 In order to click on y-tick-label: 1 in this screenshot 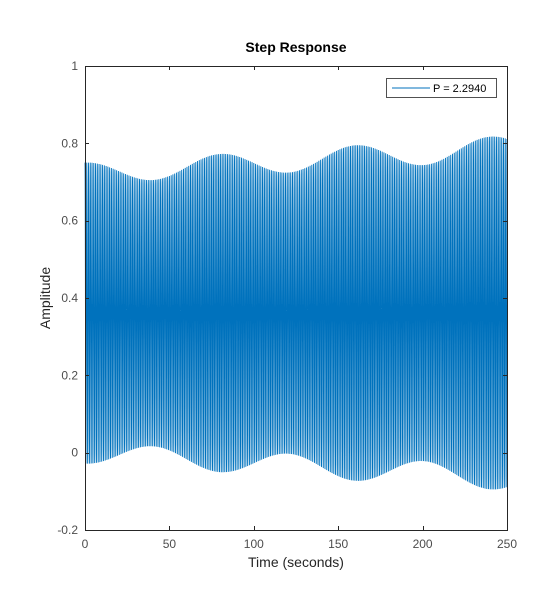, I will do `click(74, 66)`.